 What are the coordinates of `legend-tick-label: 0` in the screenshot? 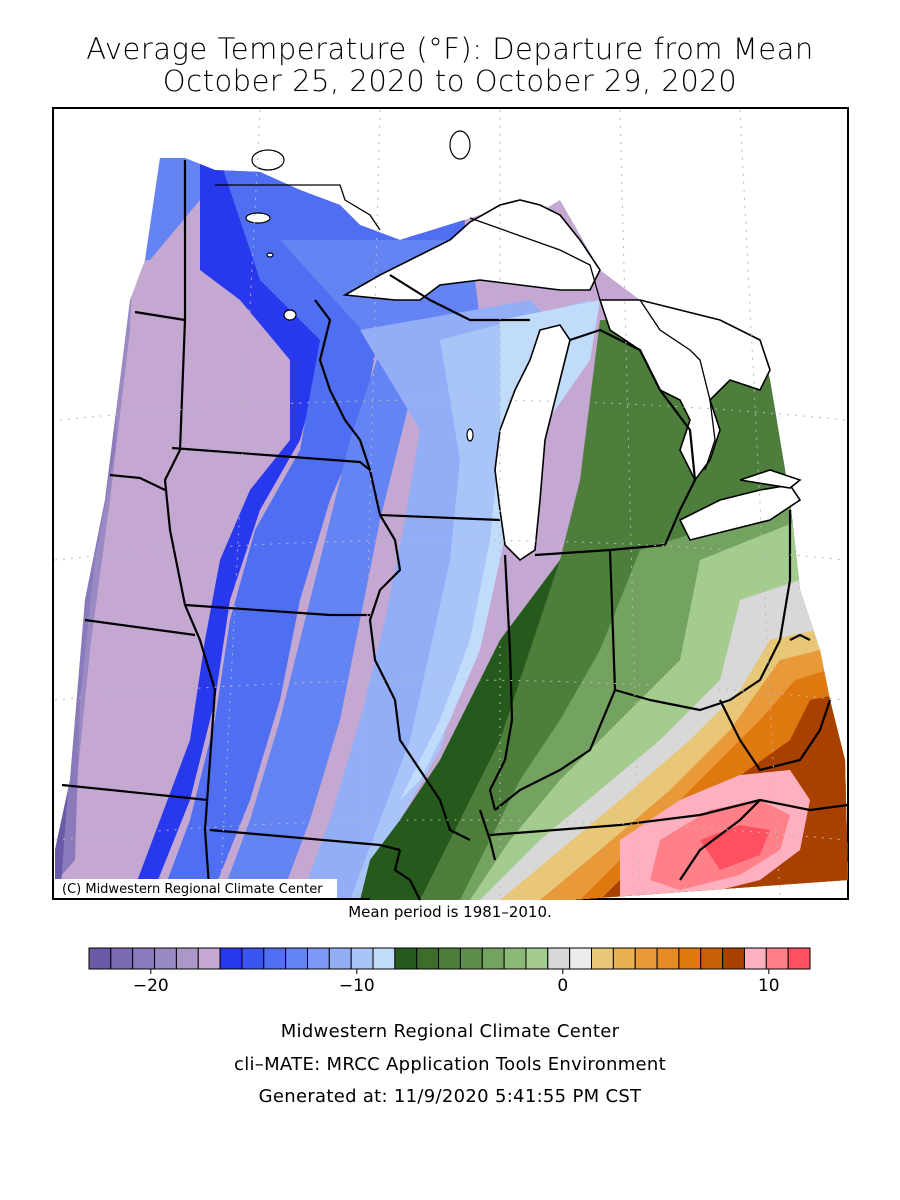 It's located at (563, 986).